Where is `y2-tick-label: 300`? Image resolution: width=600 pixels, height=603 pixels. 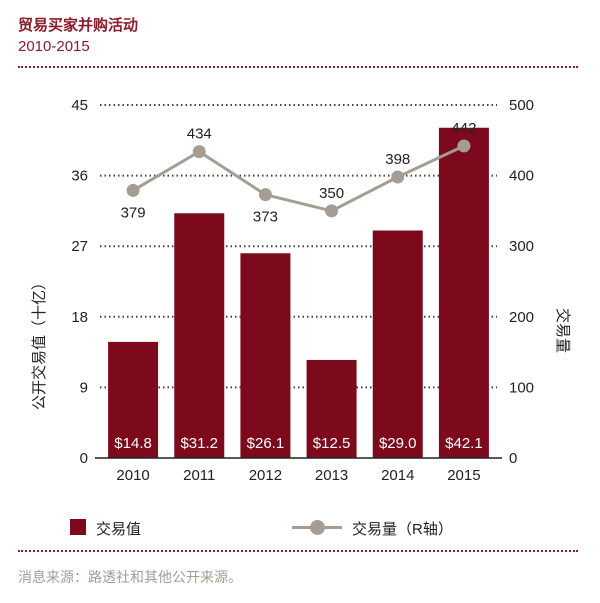 y2-tick-label: 300 is located at coordinates (521, 246).